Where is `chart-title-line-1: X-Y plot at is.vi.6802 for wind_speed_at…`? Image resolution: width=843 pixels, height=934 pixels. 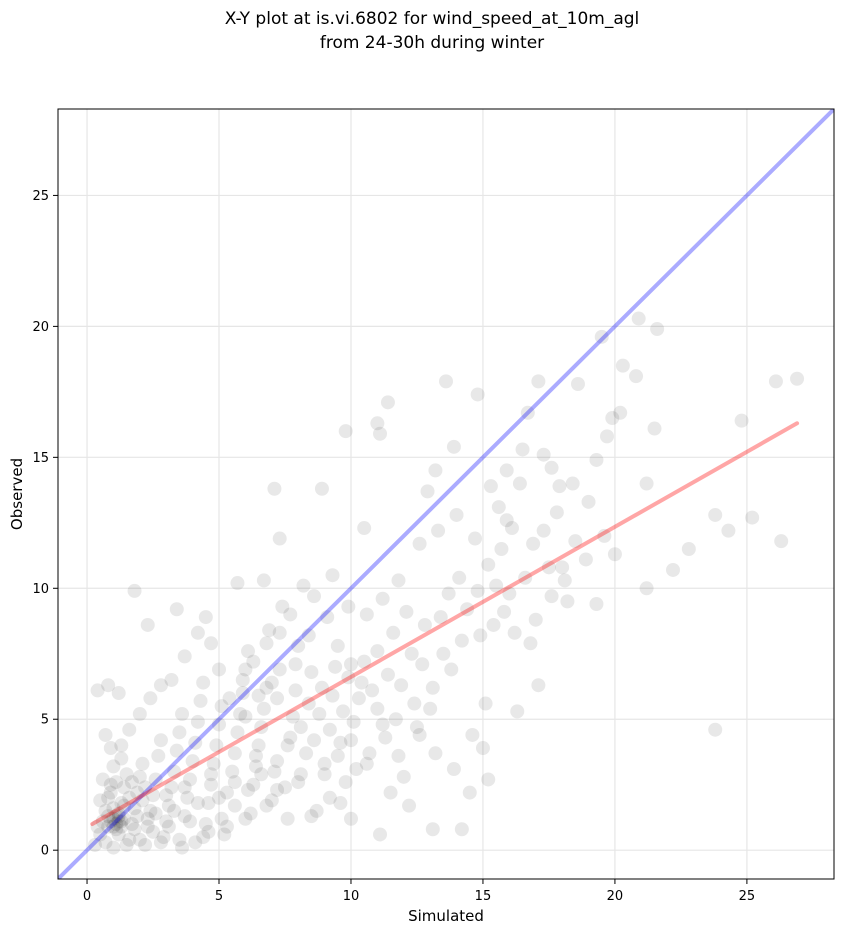 chart-title-line-1: X-Y plot at is.vi.6802 for wind_speed_at… is located at coordinates (432, 19).